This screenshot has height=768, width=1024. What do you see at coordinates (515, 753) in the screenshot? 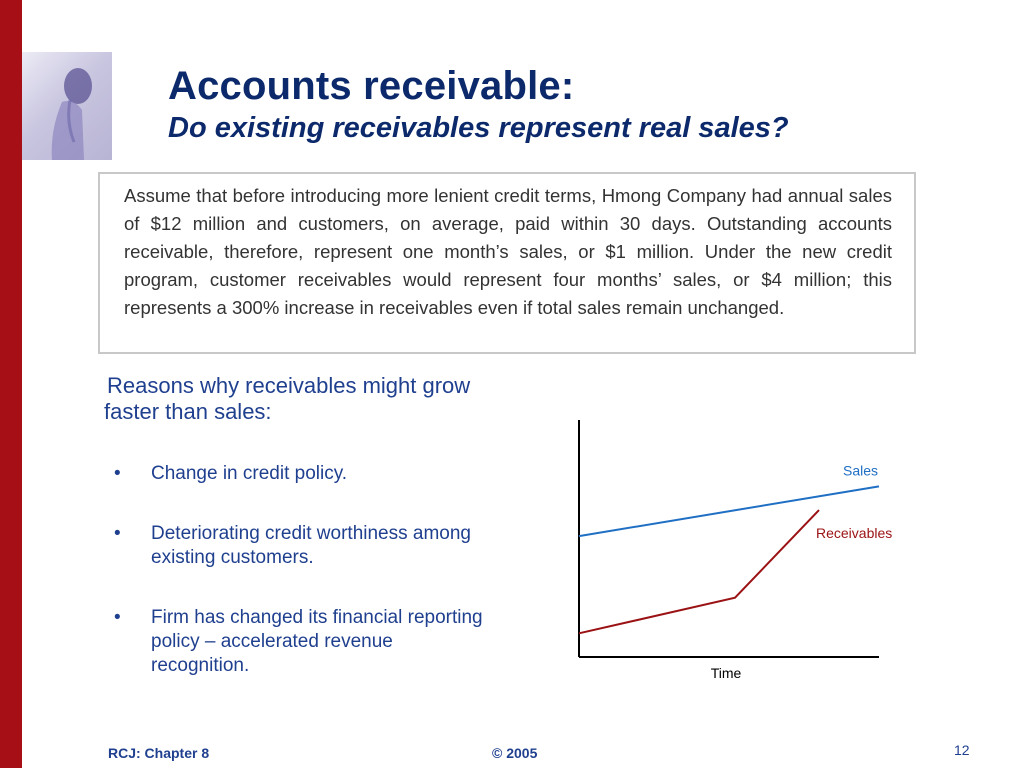
I see `footer-copyright: © 2005` at bounding box center [515, 753].